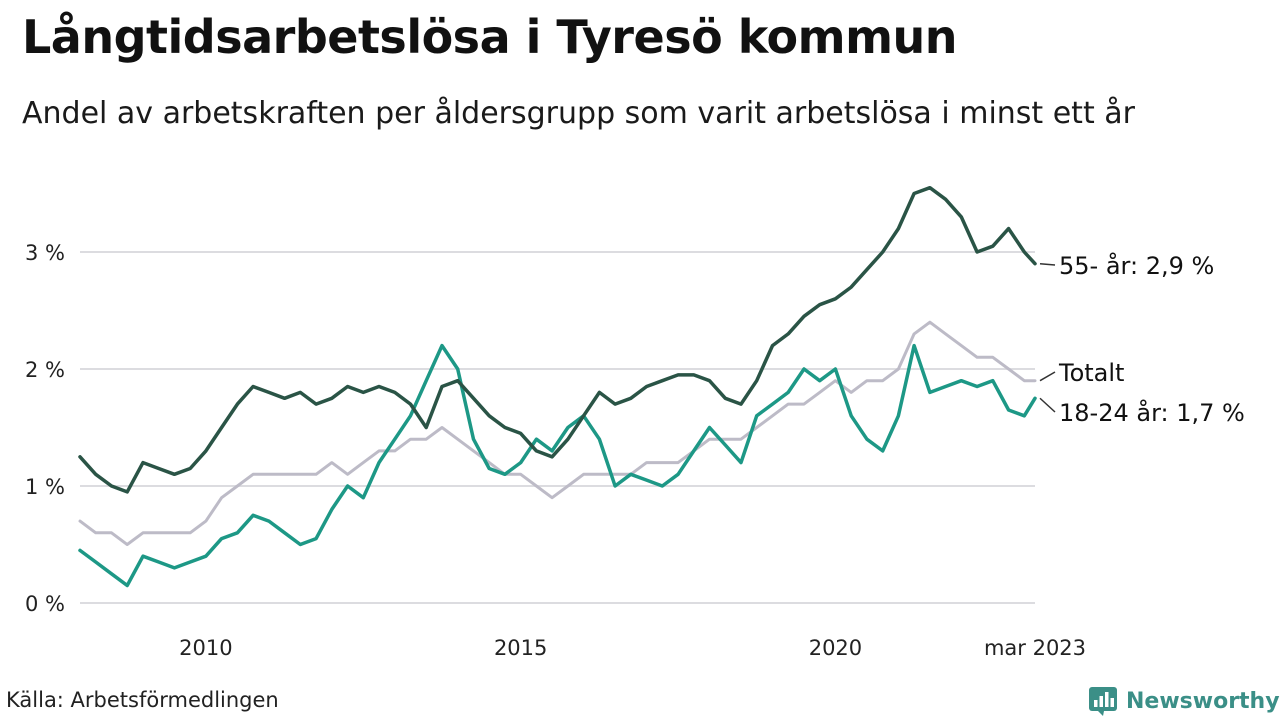 The width and height of the screenshot is (1280, 720). I want to click on y-tick-label: 2 %, so click(45, 370).